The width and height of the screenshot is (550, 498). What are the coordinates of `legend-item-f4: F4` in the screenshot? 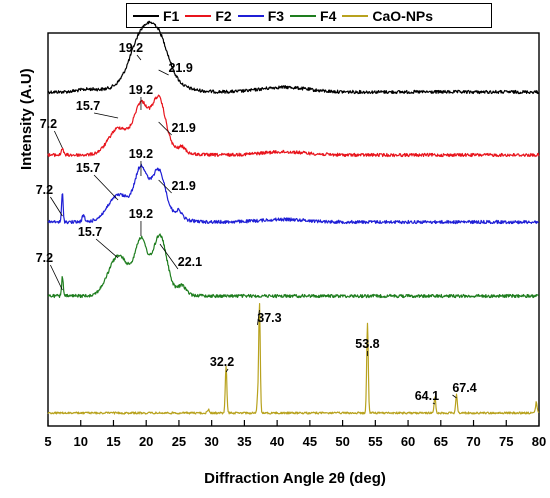 It's located at (313, 16).